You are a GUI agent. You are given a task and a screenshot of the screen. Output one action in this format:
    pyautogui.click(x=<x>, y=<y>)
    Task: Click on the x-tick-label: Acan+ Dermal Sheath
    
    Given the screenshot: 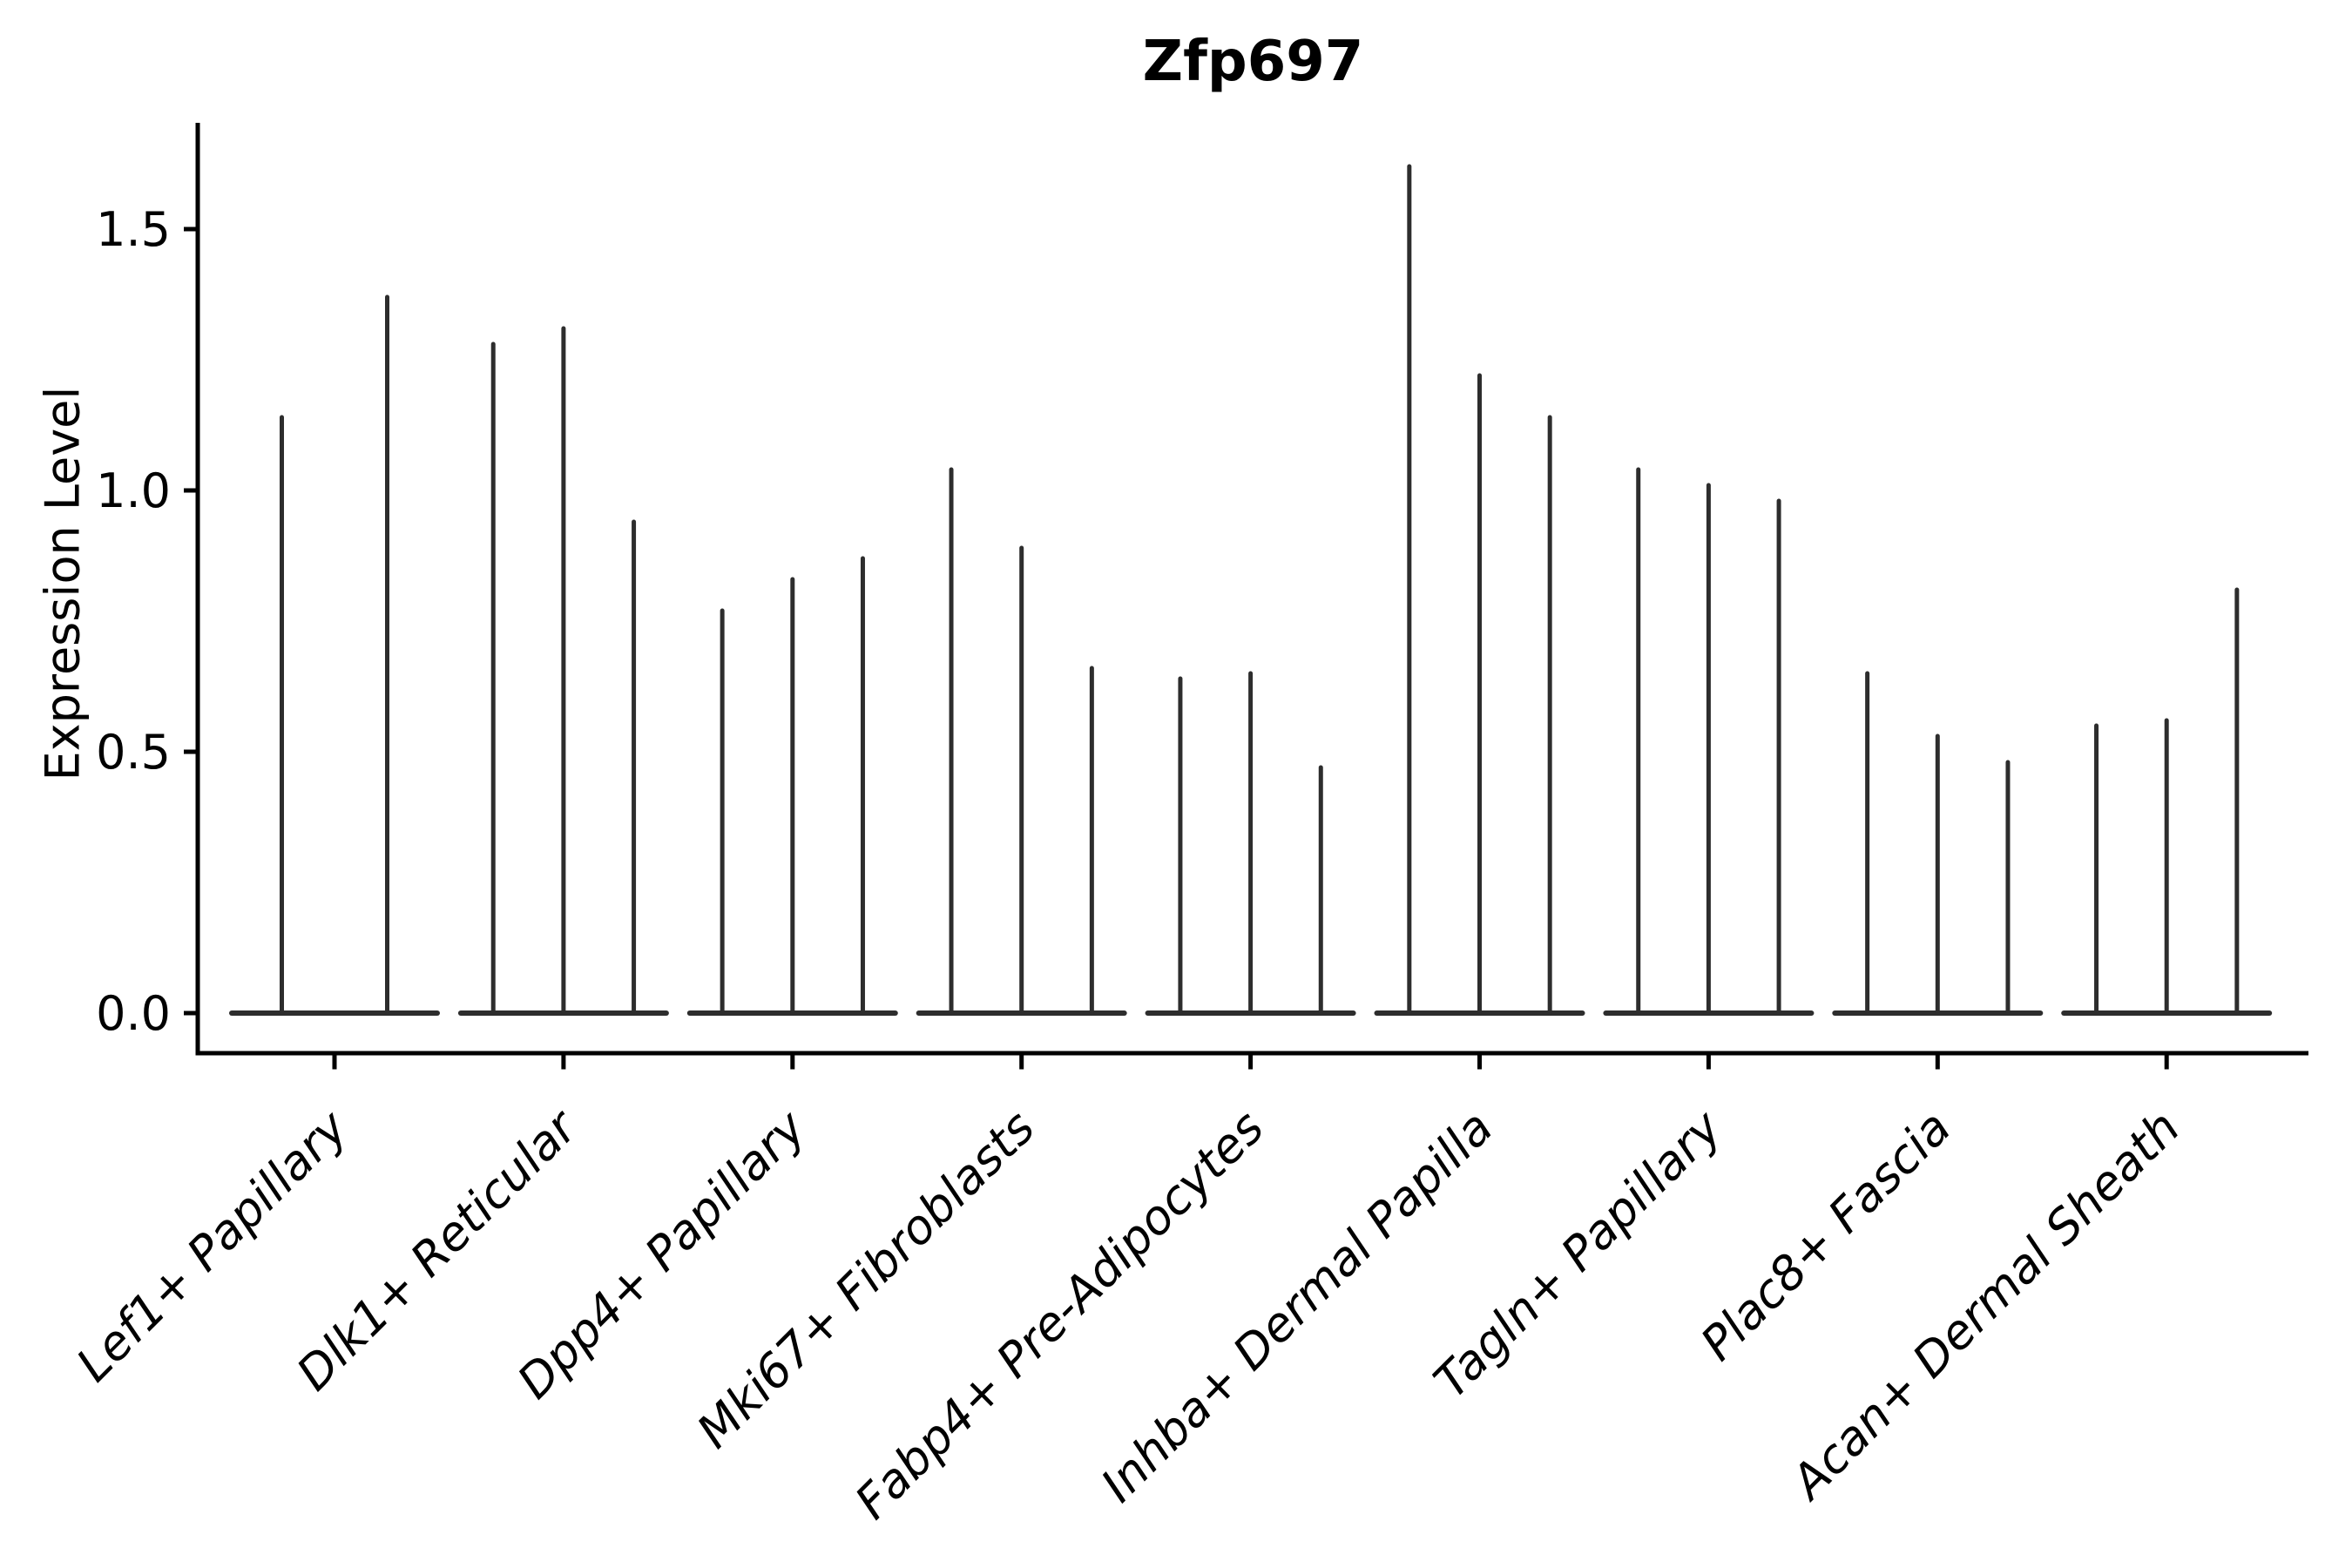 What is the action you would take?
    pyautogui.click(x=1984, y=1305)
    